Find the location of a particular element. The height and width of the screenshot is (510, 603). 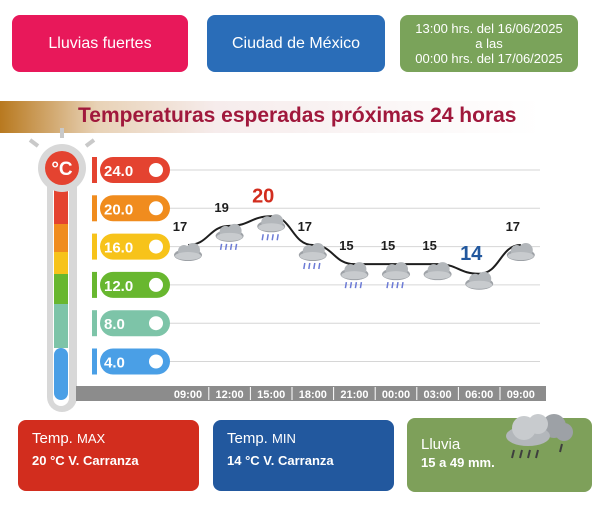

scale-pill: 20.0 is located at coordinates (131, 208).